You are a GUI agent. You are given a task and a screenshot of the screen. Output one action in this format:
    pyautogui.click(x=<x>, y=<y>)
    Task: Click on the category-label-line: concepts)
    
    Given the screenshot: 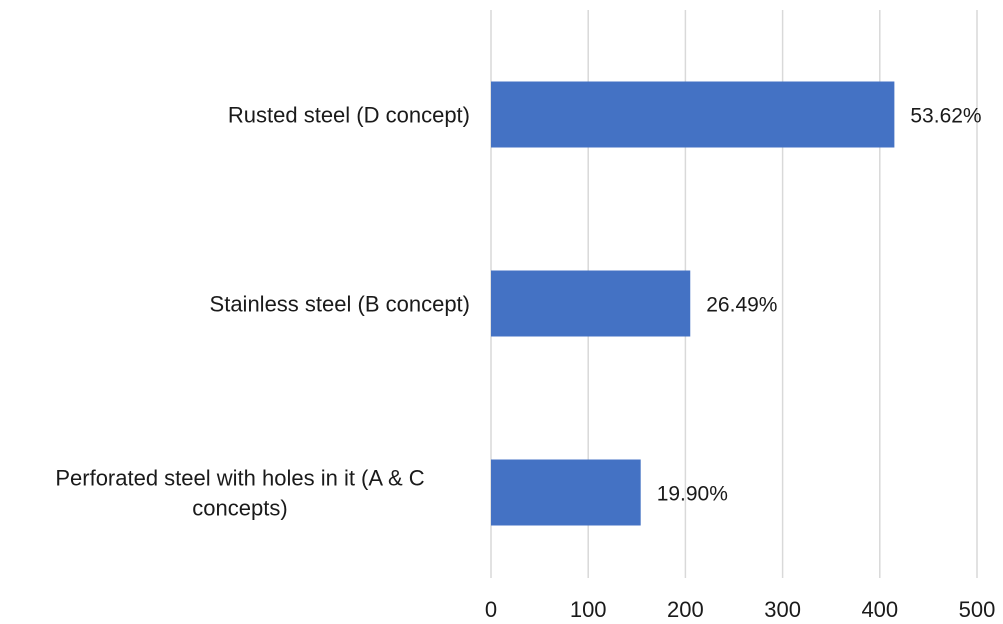 What is the action you would take?
    pyautogui.click(x=239, y=508)
    